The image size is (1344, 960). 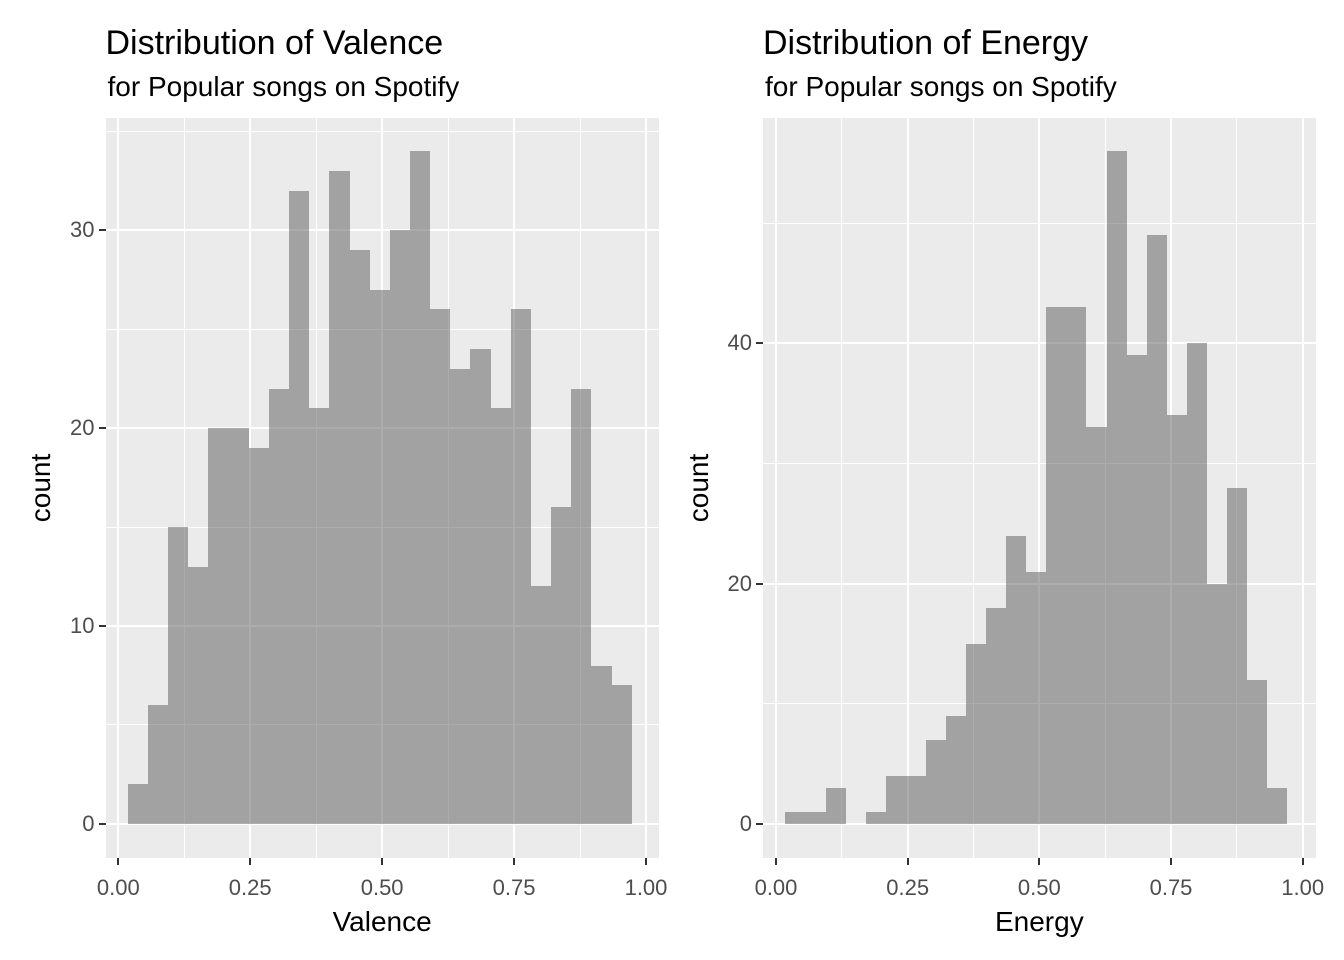 I want to click on y-tick-label: 30, so click(x=82, y=230).